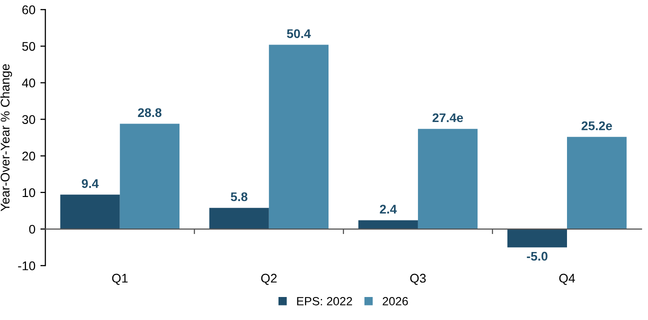  Describe the element at coordinates (6, 138) in the screenshot. I see `y-axis-title: Year-Over-Year % Change` at that location.